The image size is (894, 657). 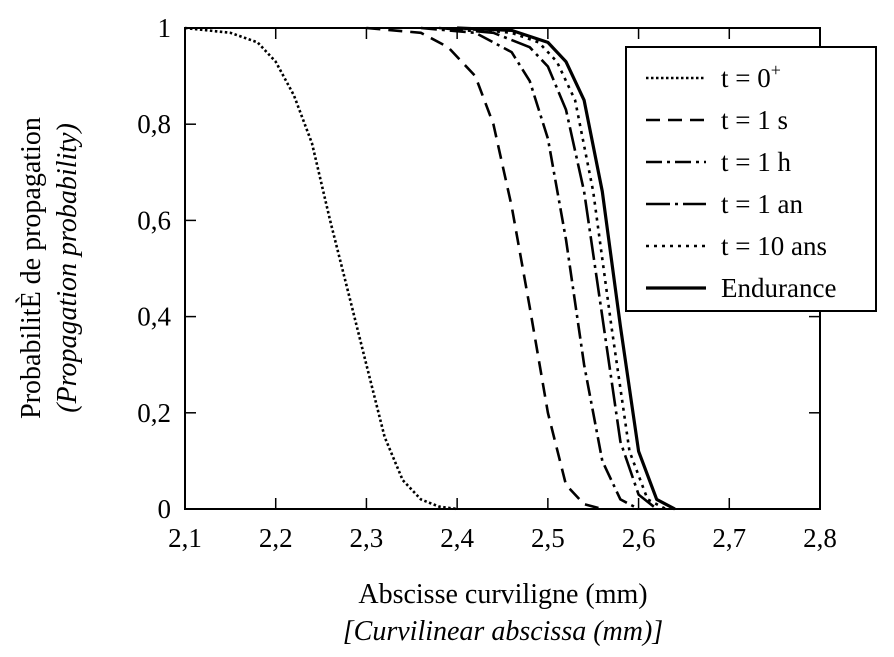 I want to click on x-axis-title: Abscisse curviligne (mm), so click(x=502, y=594).